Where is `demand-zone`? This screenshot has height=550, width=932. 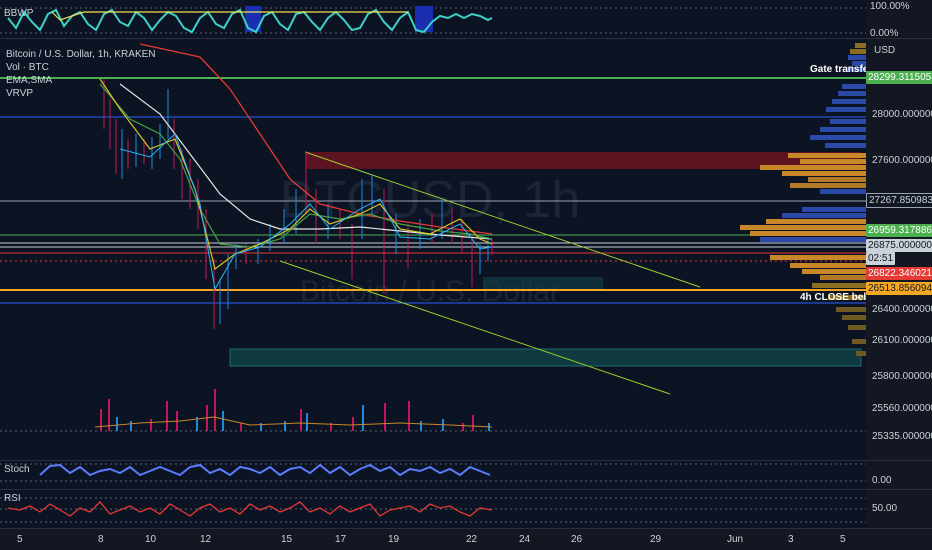
demand-zone is located at coordinates (545, 357).